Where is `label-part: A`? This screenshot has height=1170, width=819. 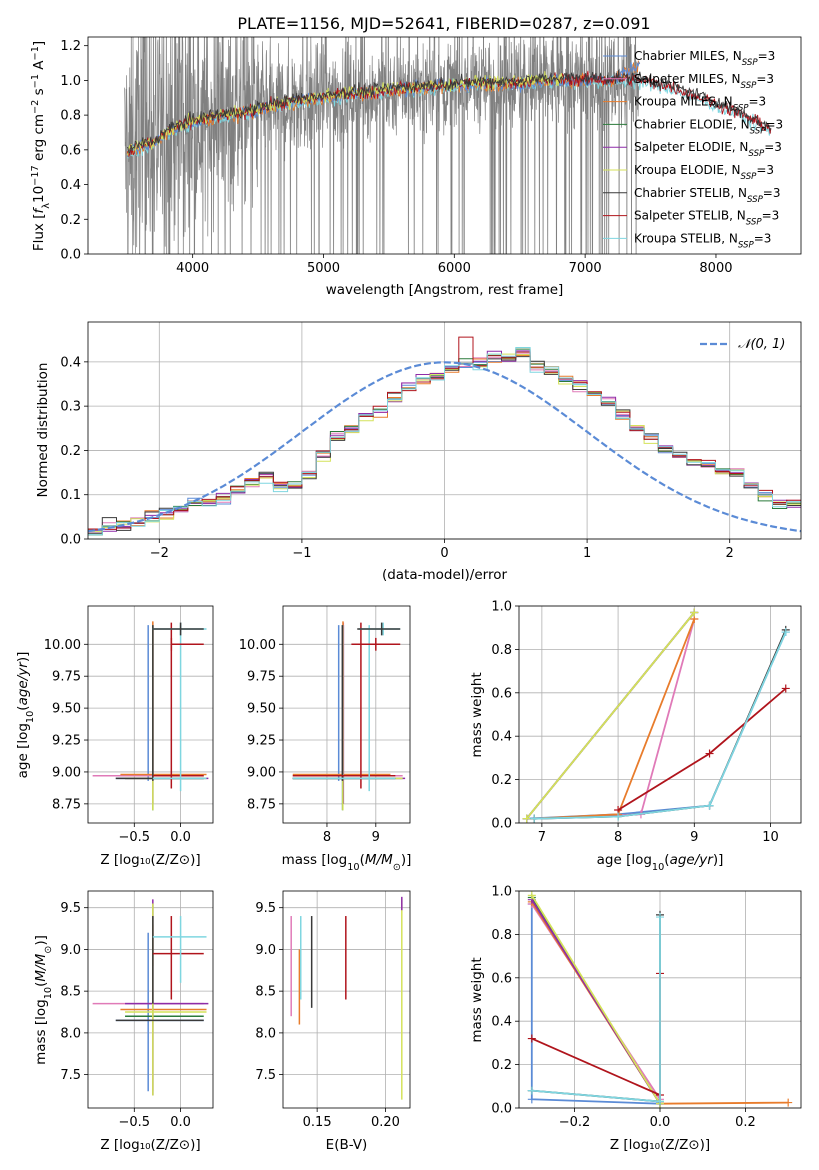 label-part: A is located at coordinates (39, 67).